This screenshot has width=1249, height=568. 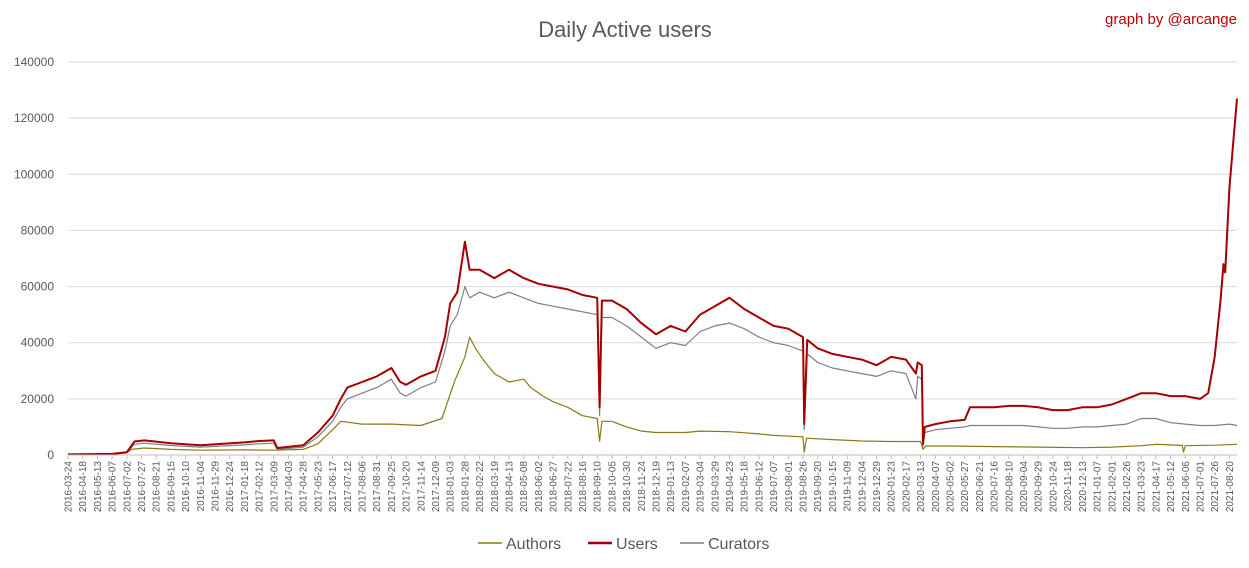 I want to click on x-tick-label: 2016-07-27, so click(x=142, y=487).